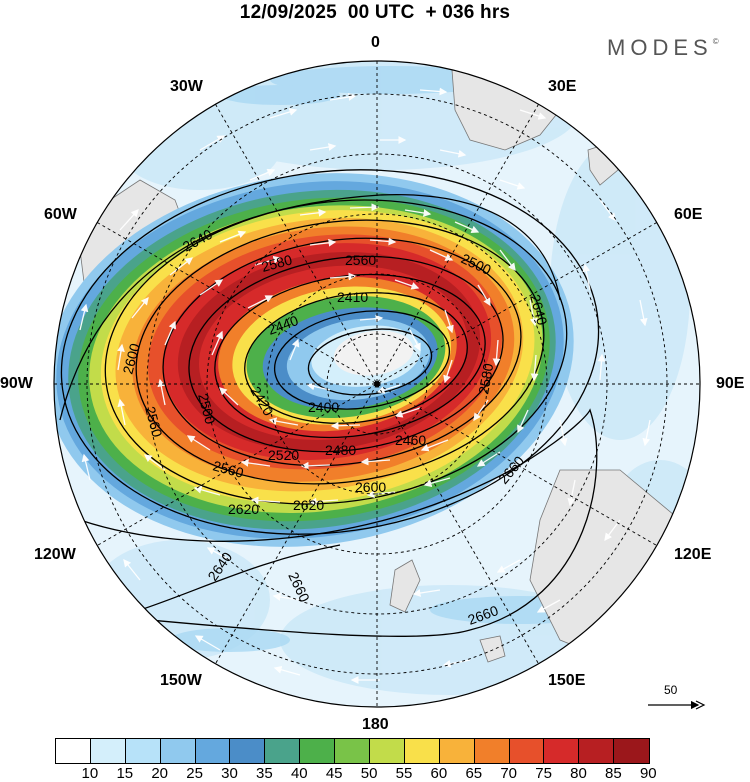 This screenshot has height=782, width=750. I want to click on colorbar-tick-label: 65, so click(474, 773).